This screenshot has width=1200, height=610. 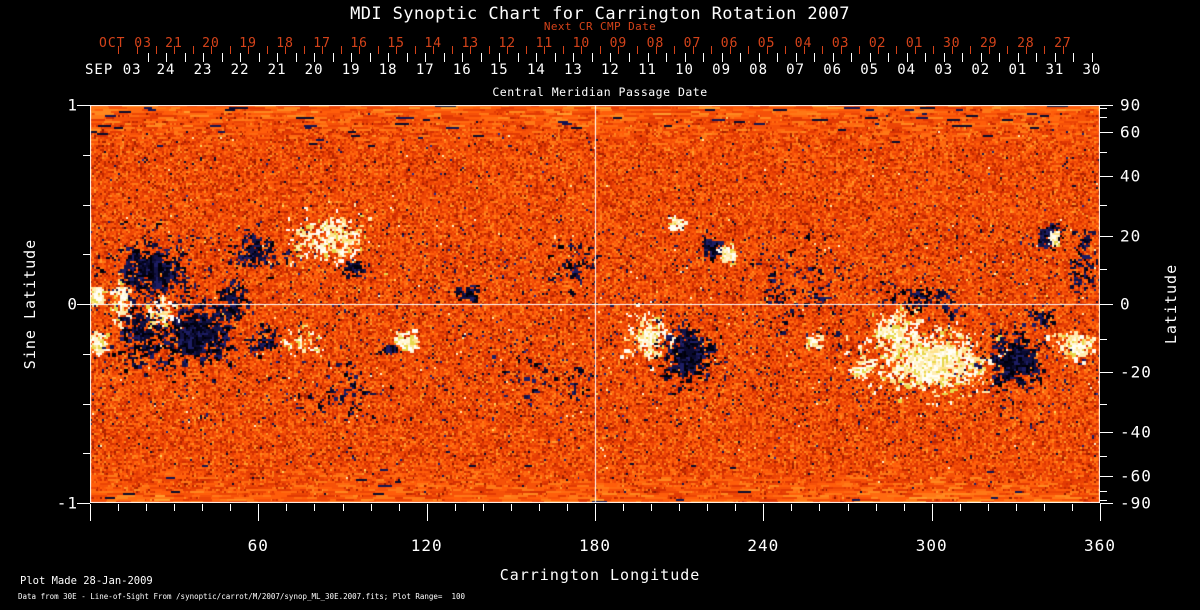 What do you see at coordinates (647, 70) in the screenshot?
I see `cmp-day-label: 11` at bounding box center [647, 70].